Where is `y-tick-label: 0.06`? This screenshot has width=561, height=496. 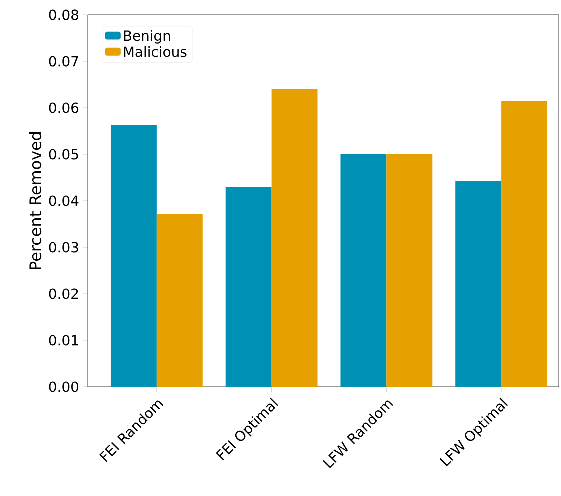 y-tick-label: 0.06 is located at coordinates (64, 108).